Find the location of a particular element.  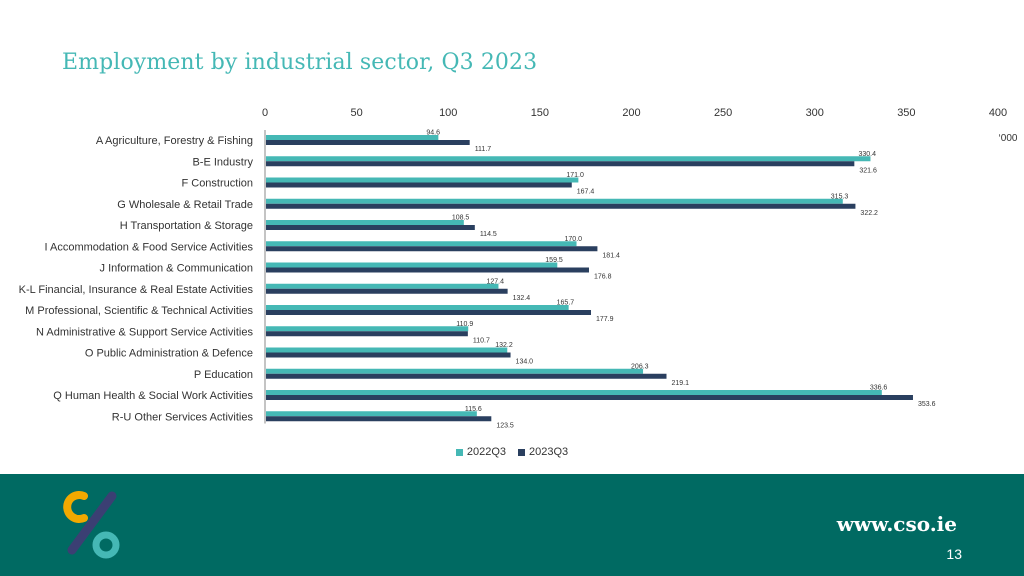

x-tick-label: 400 is located at coordinates (998, 113).